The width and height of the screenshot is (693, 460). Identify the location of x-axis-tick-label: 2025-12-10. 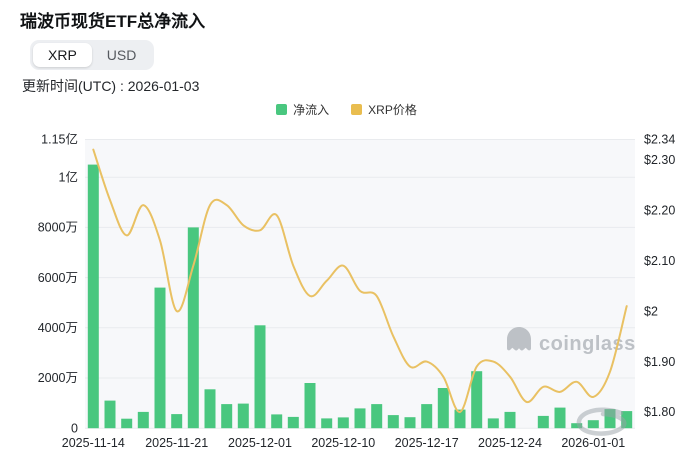
(343, 443).